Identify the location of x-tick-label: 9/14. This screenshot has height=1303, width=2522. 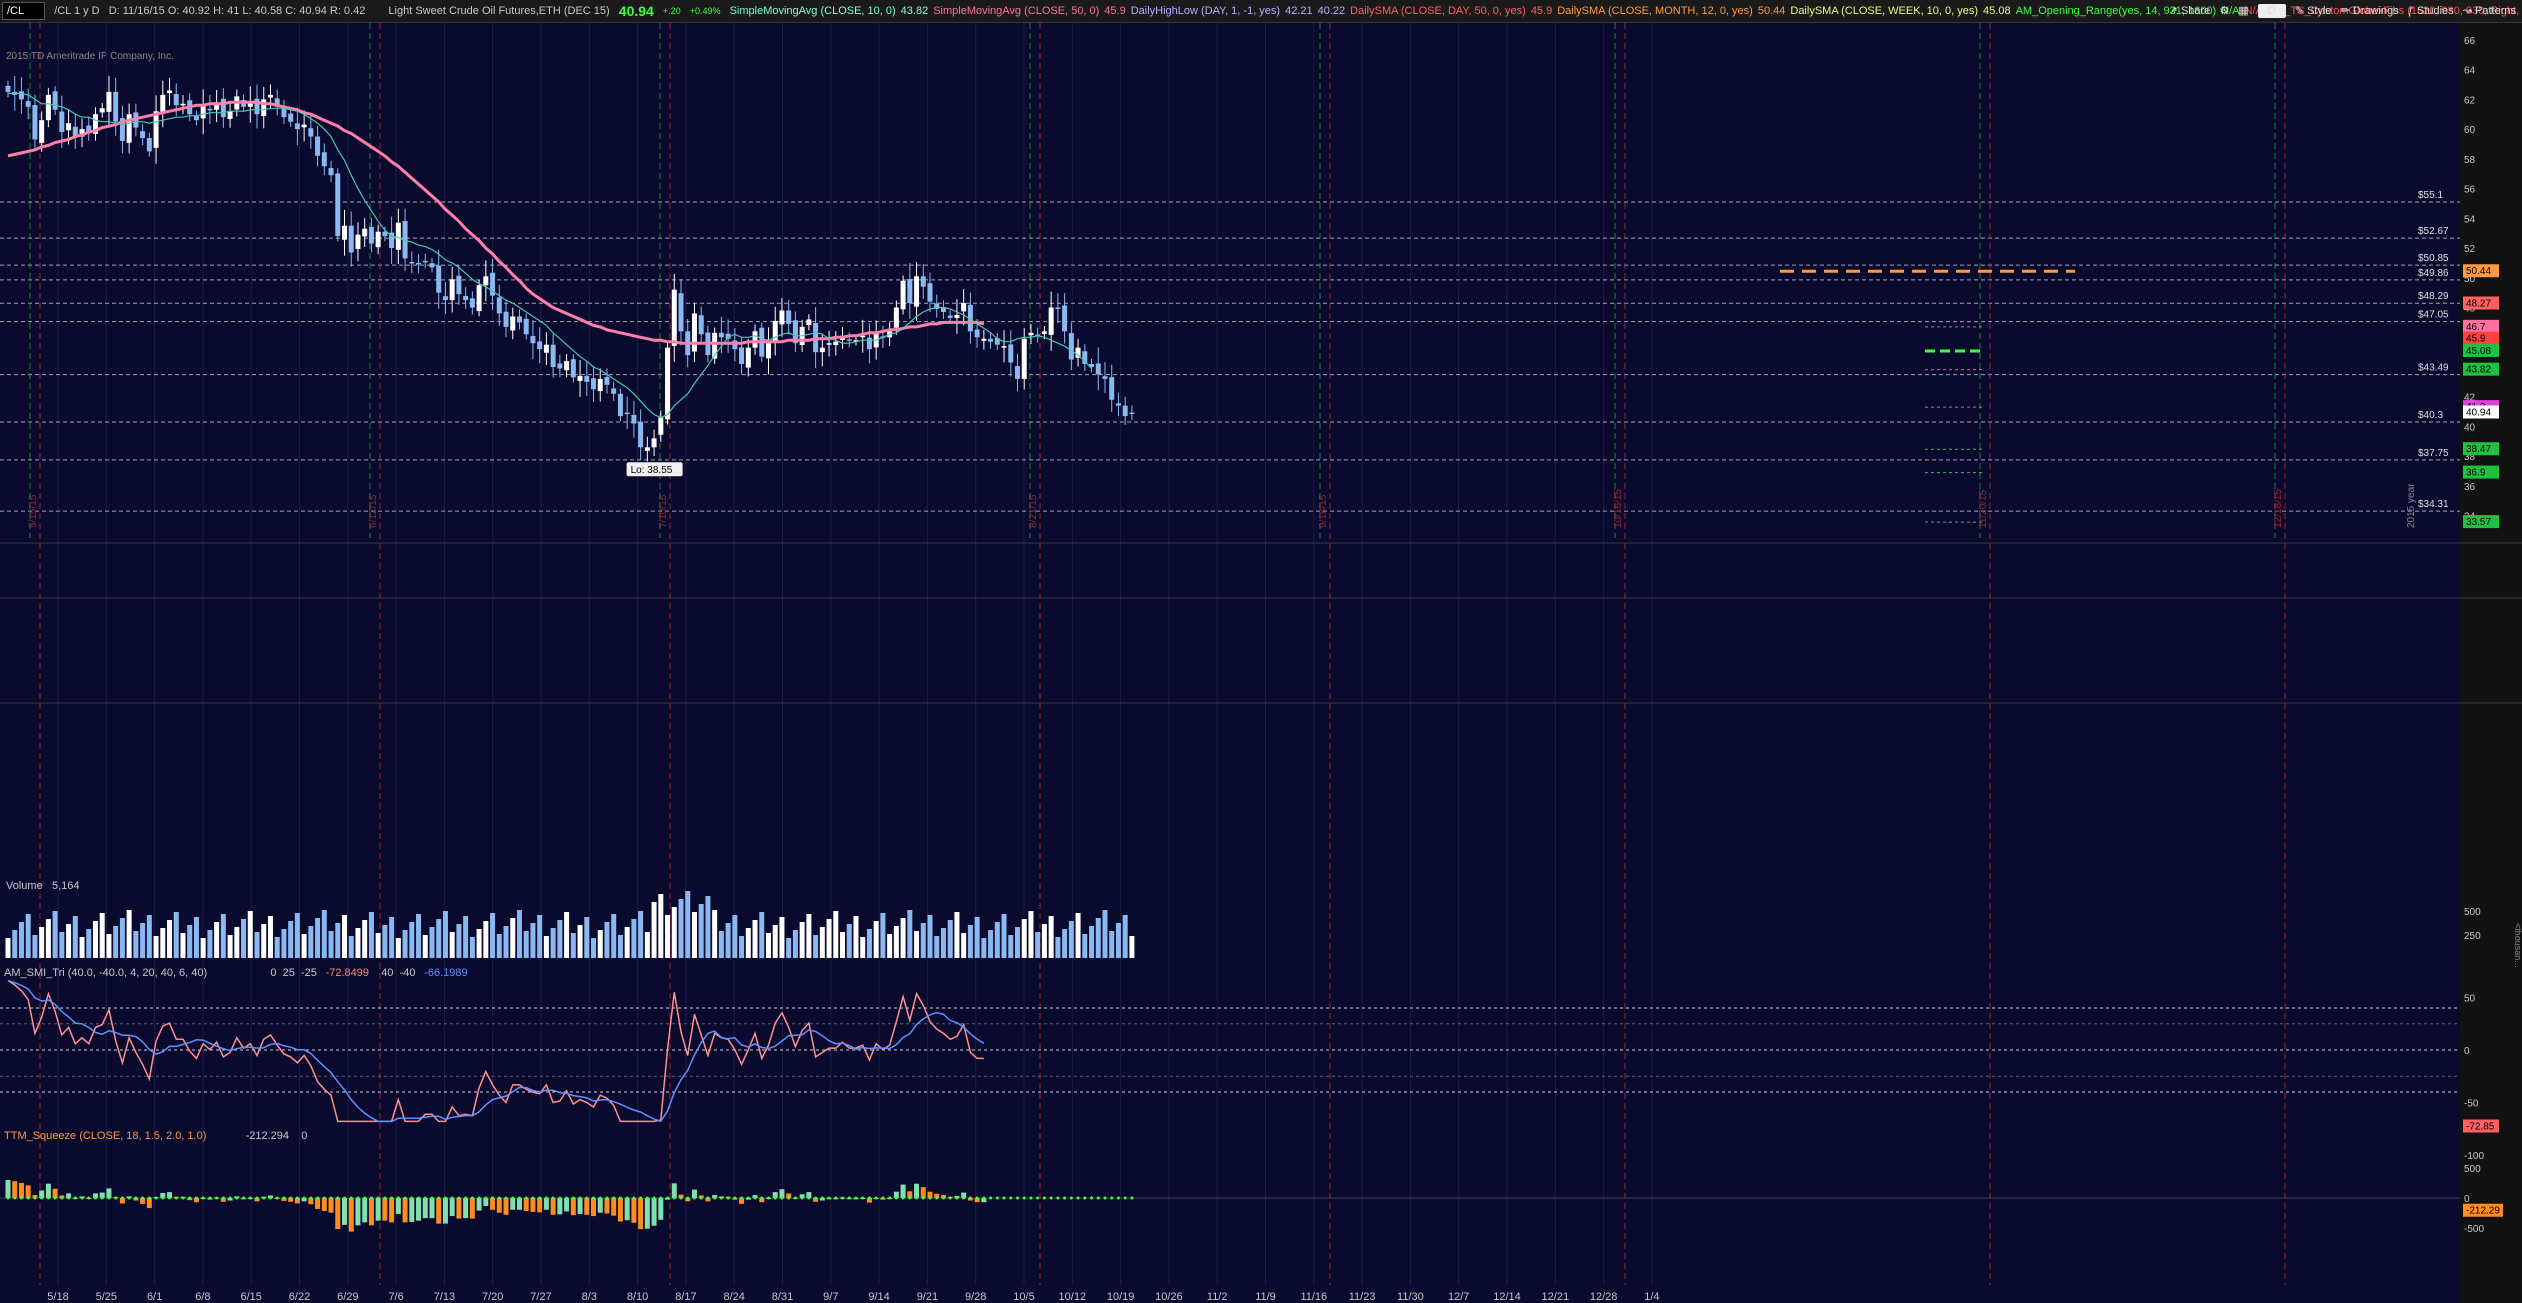
(878, 1297).